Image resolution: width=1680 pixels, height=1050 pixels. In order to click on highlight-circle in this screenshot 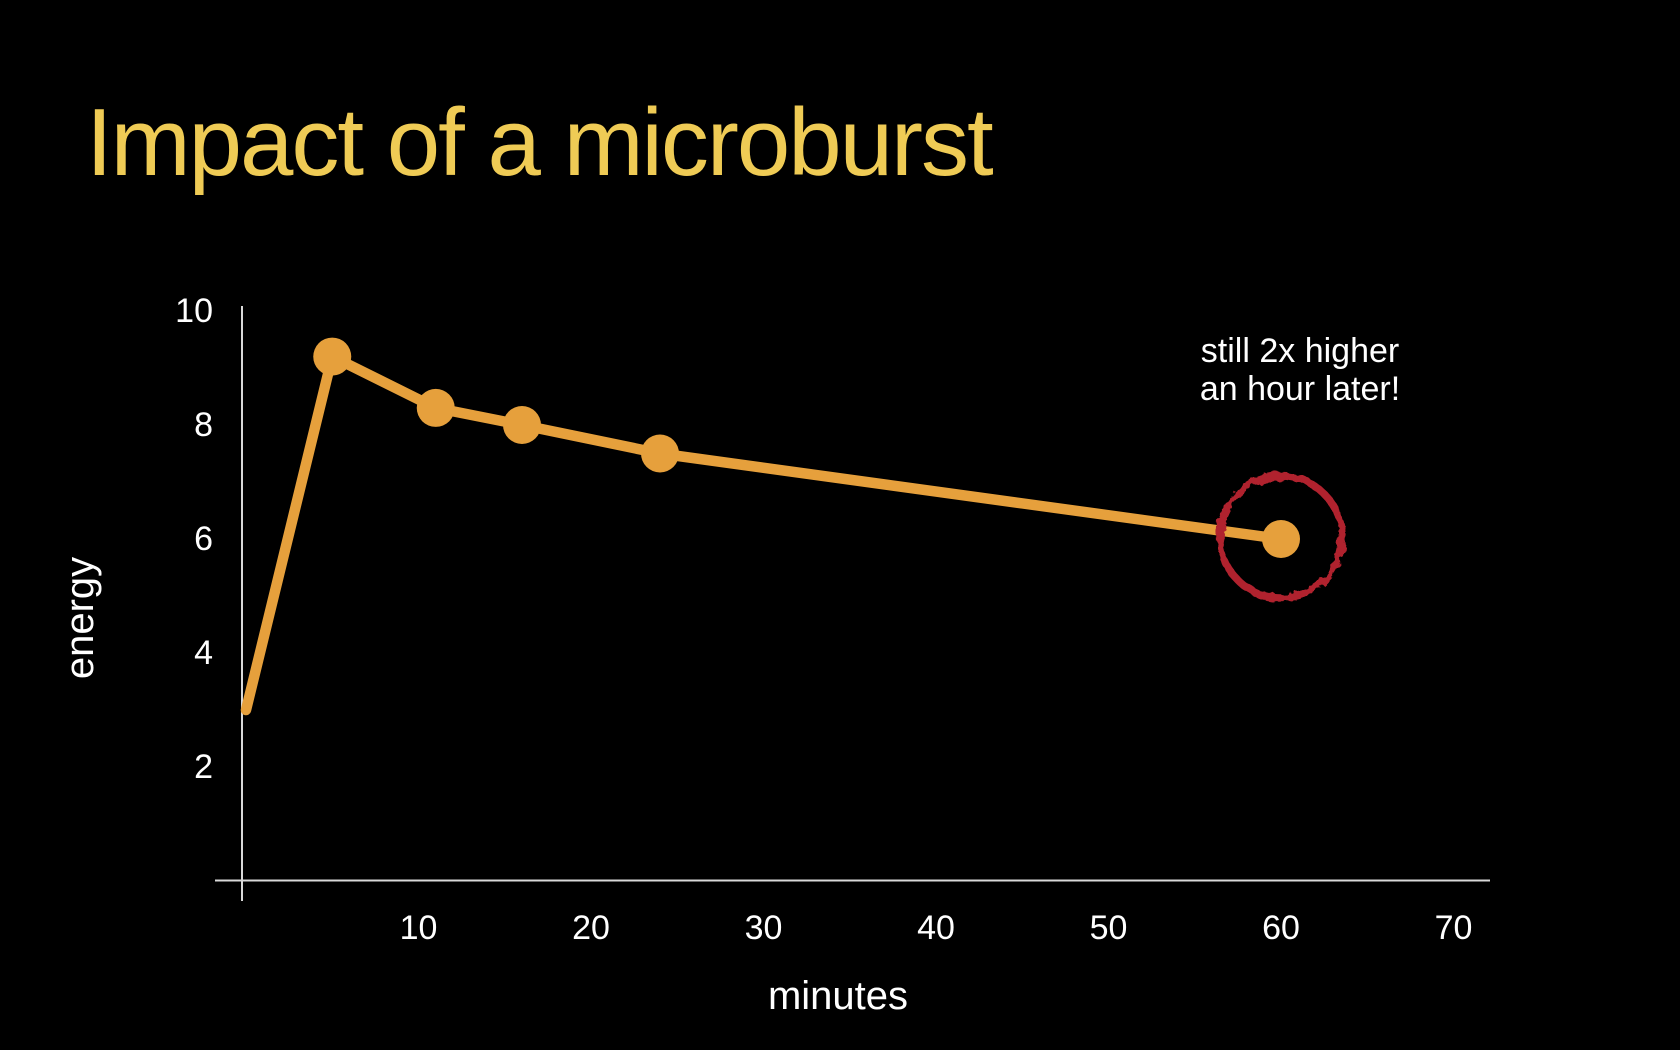, I will do `click(1281, 537)`.